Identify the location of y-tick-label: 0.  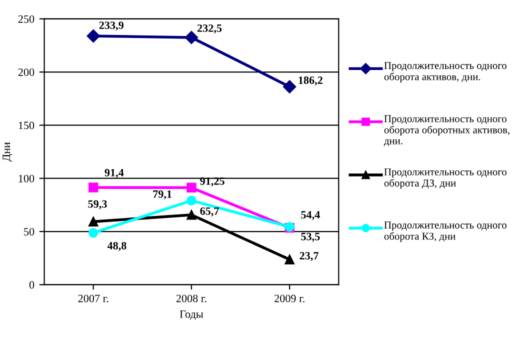
(31, 285).